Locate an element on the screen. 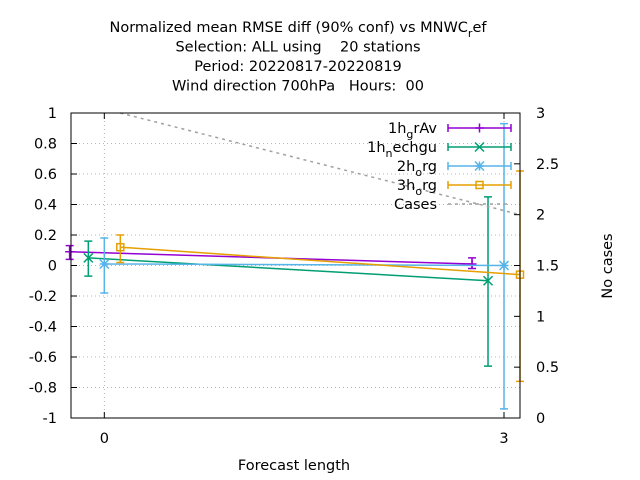  y-tick-label: 0.8 is located at coordinates (45, 145).